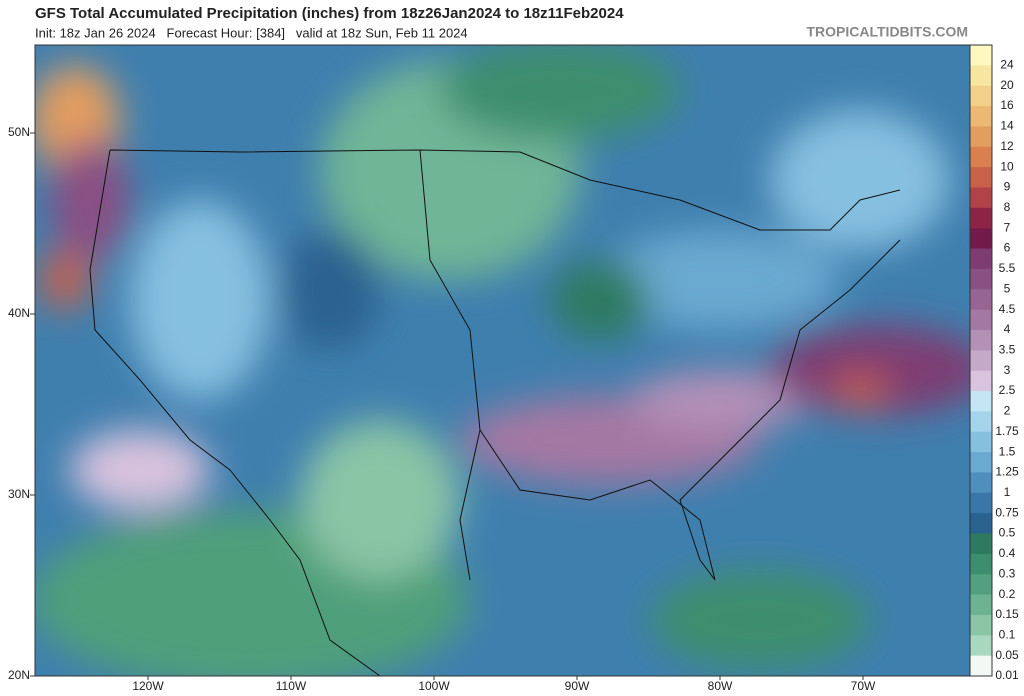  What do you see at coordinates (1007, 411) in the screenshot?
I see `colorbar-label: 2` at bounding box center [1007, 411].